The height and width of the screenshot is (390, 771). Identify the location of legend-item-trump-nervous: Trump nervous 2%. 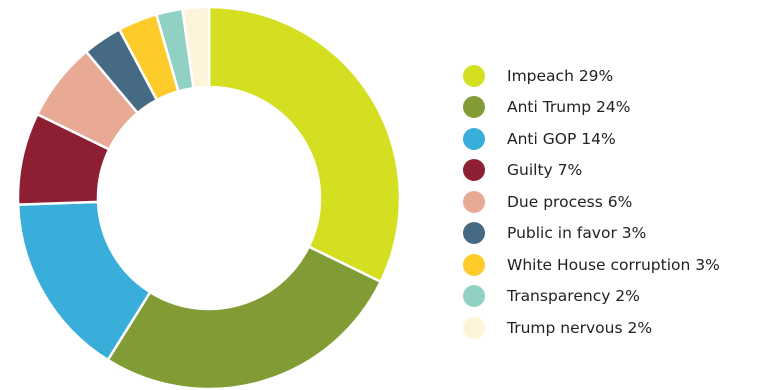
(591, 328).